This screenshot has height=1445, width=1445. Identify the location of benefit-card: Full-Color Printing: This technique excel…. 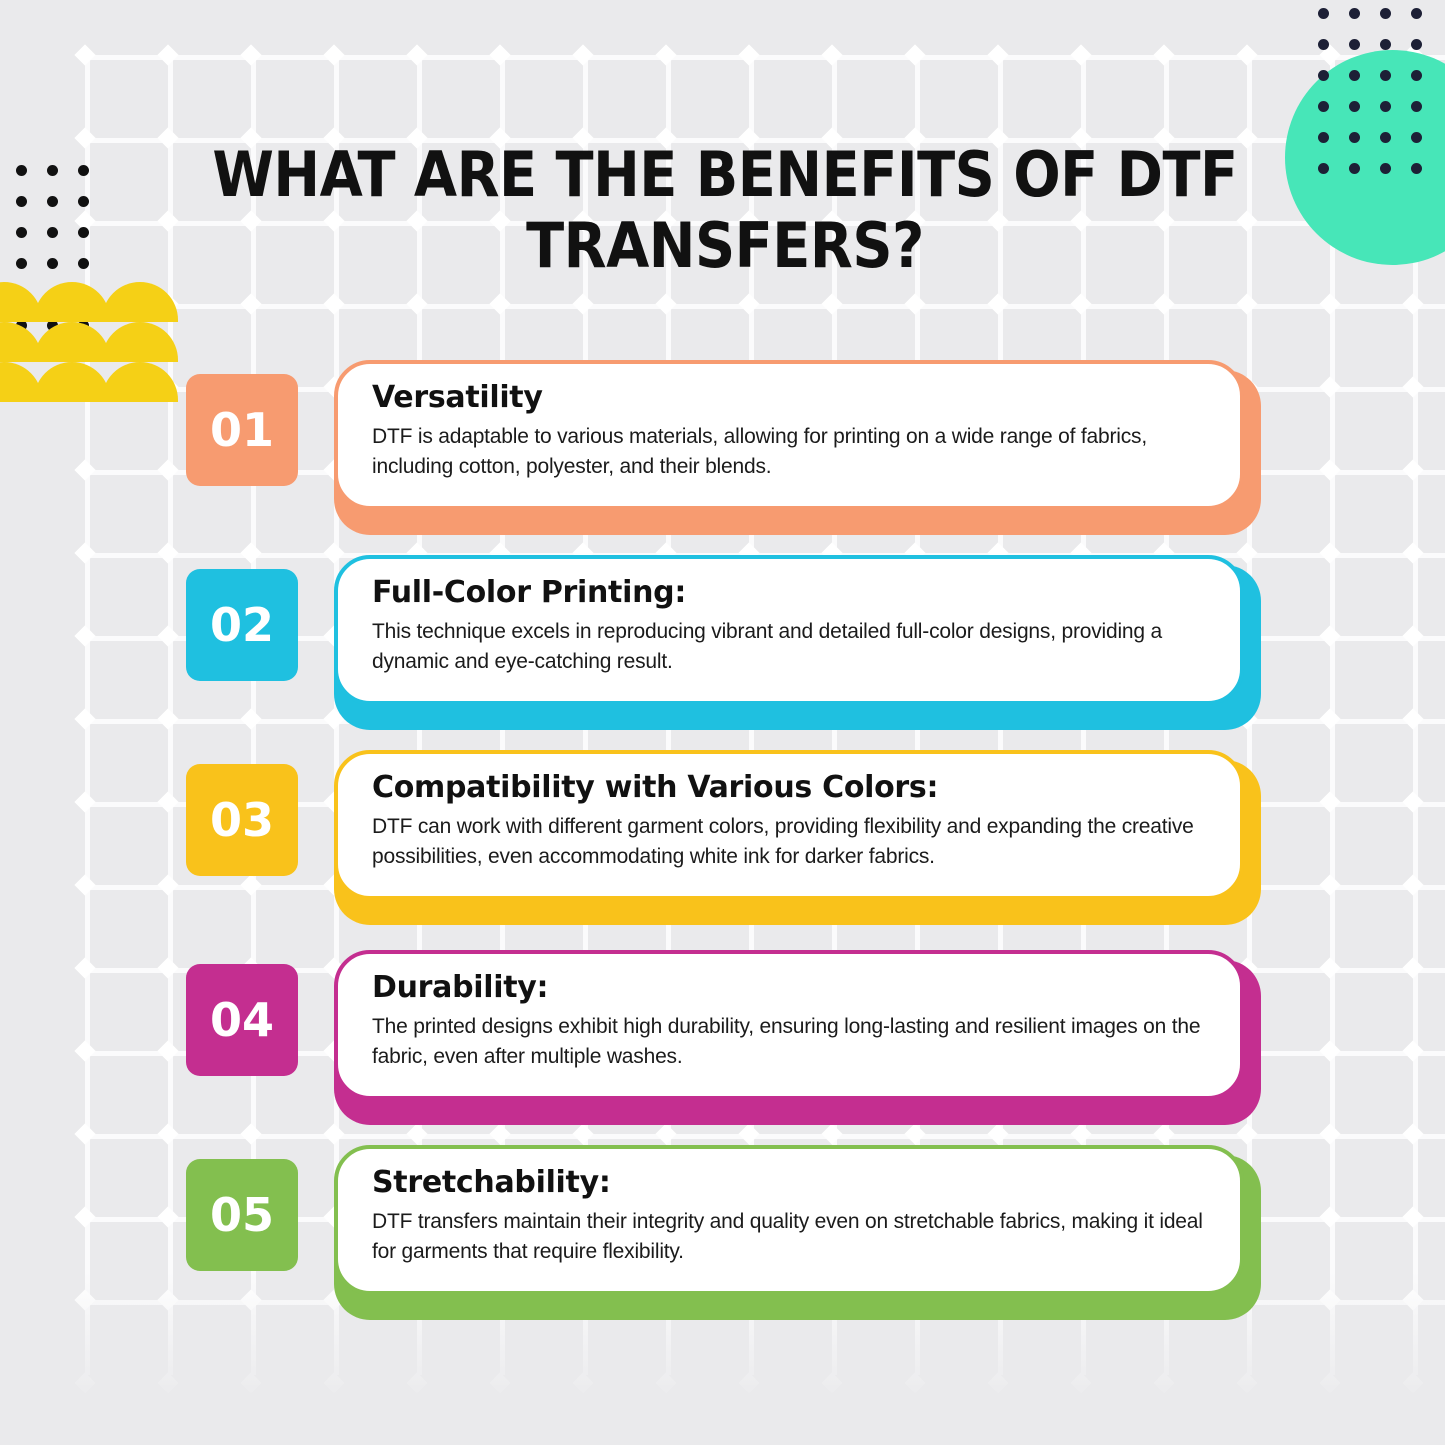
(723, 640).